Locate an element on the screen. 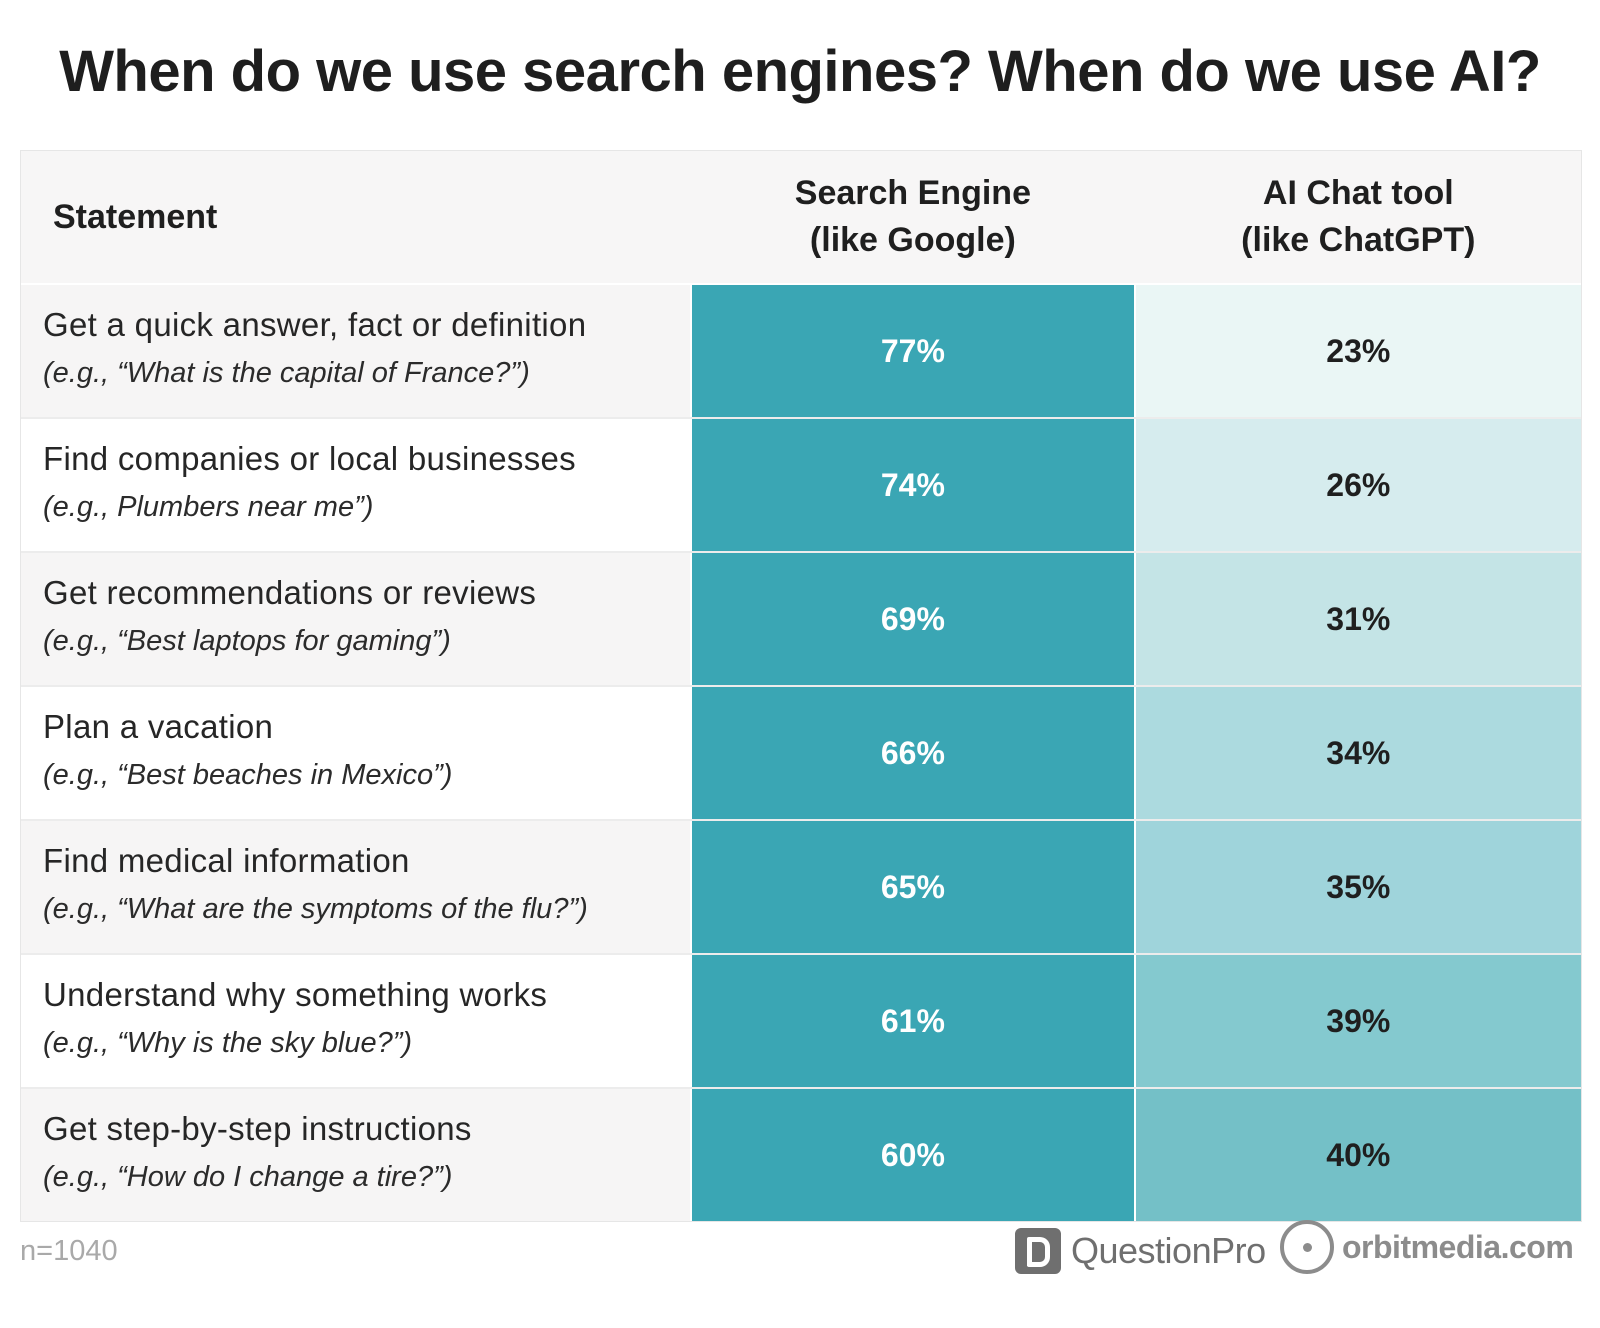 The height and width of the screenshot is (1328, 1600). statement-example: (e.g., “Best beaches in Mexico”) is located at coordinates (248, 775).